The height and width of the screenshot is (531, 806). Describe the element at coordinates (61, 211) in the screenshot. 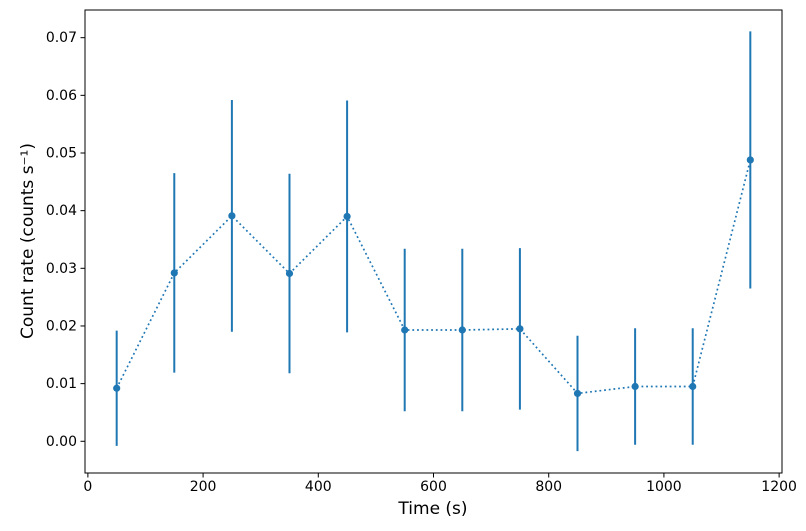

I see `y-tick-label: 0.04` at that location.